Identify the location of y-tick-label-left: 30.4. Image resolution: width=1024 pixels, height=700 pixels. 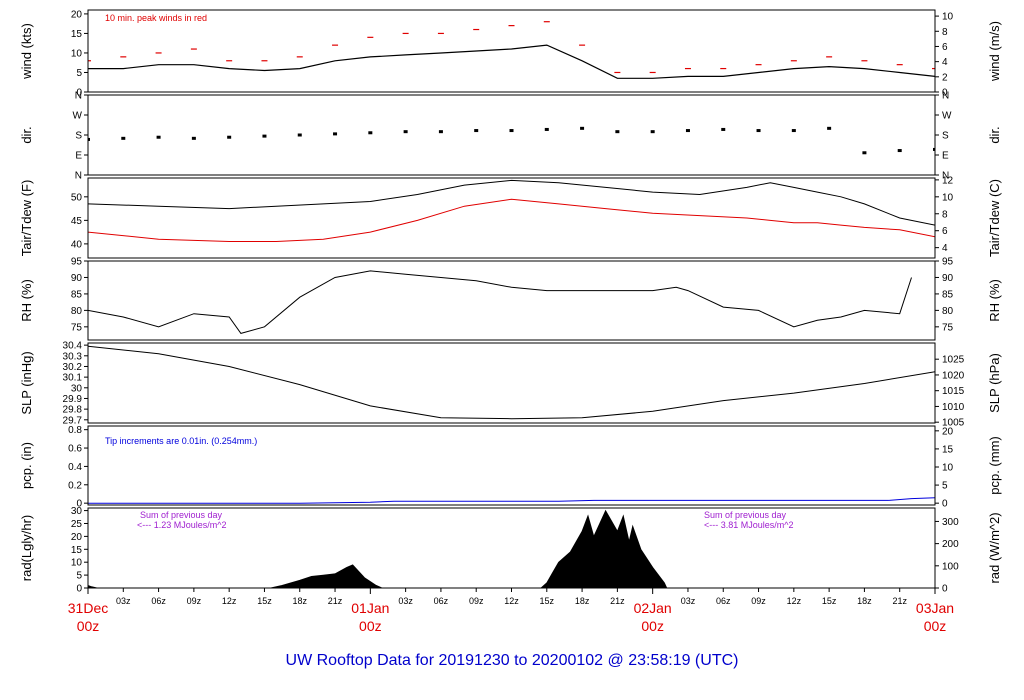
(73, 346).